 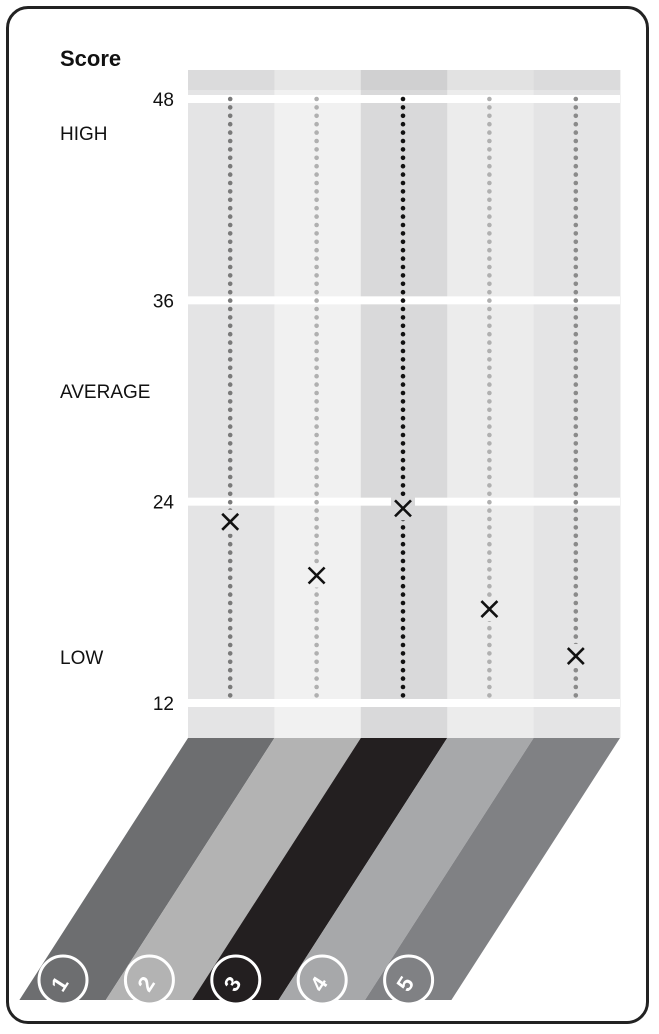 What do you see at coordinates (149, 980) in the screenshot?
I see `category-number-badge-2: 2` at bounding box center [149, 980].